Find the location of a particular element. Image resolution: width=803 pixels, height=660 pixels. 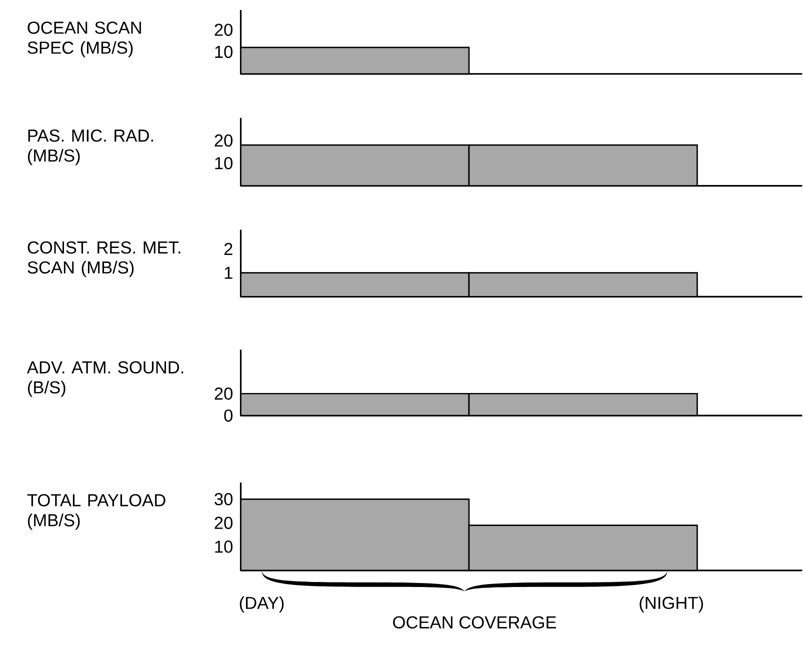

y-axis-title: CONST. RES. MET. SCAN (MB/S) is located at coordinates (104, 259).